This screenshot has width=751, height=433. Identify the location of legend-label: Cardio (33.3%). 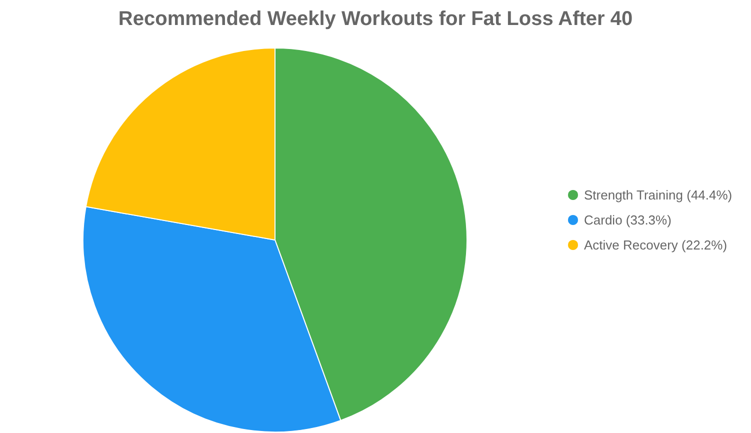
(628, 220).